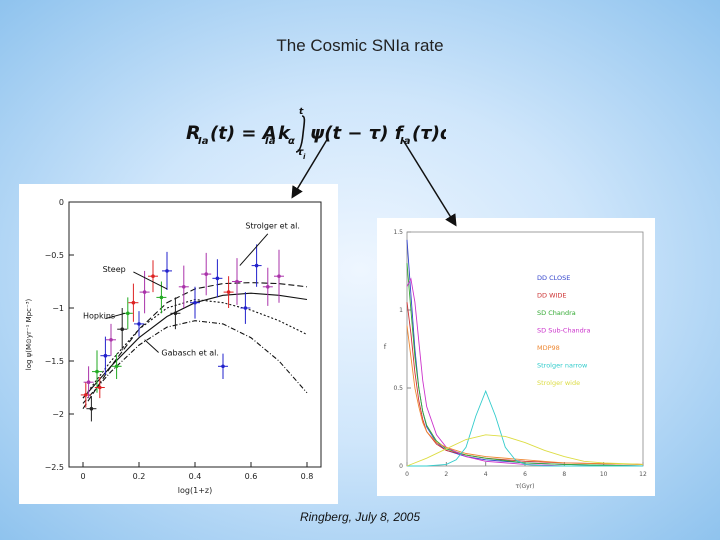  I want to click on slide-footer: Ringberg, July 8, 2005, so click(360, 517).